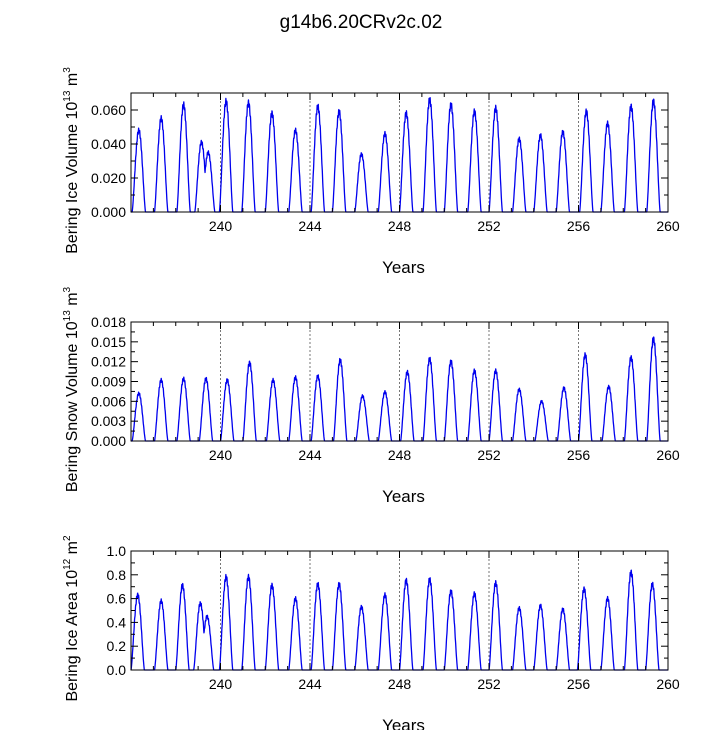 This screenshot has height=730, width=723. I want to click on y-tick-label: 0.8, so click(117, 575).